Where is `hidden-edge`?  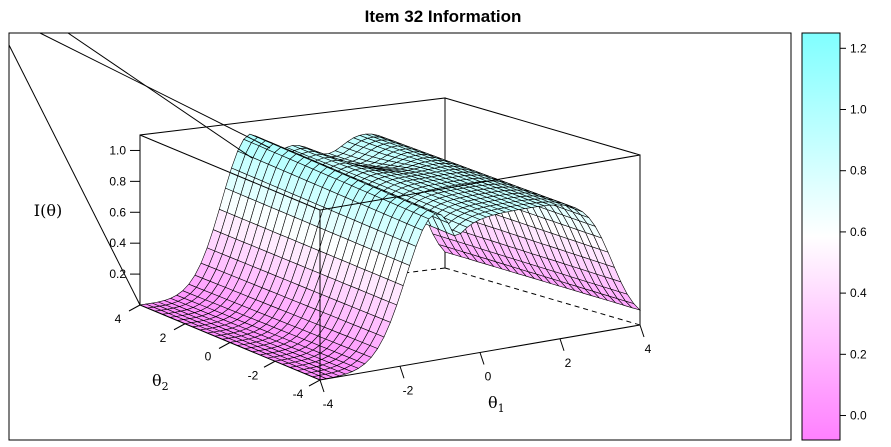 hidden-edge is located at coordinates (542, 296).